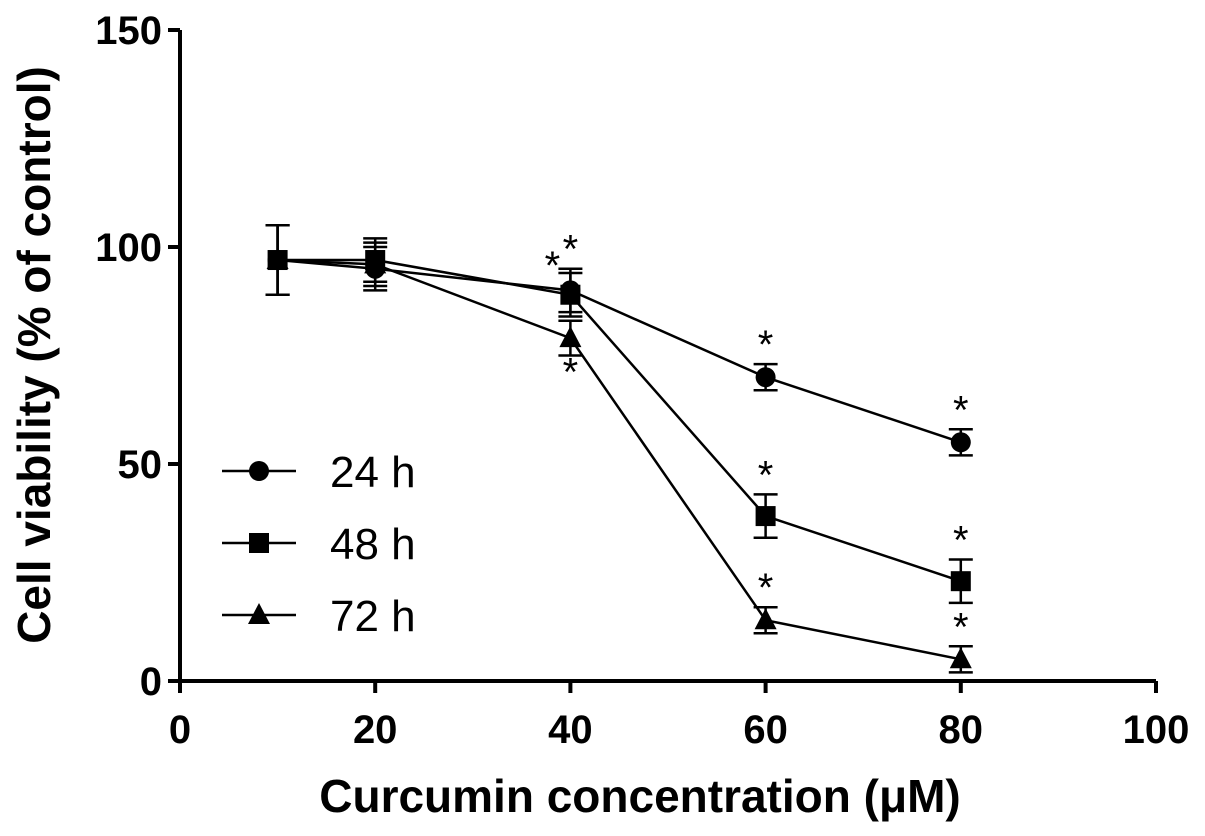 This screenshot has width=1205, height=836. Describe the element at coordinates (34, 355) in the screenshot. I see `y-axis-title: Cell viability (% of control)` at that location.